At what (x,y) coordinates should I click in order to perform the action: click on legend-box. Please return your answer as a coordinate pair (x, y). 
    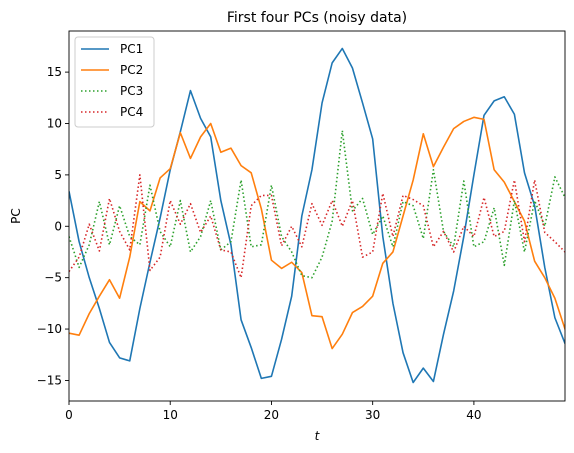
    Looking at the image, I should click on (114, 82).